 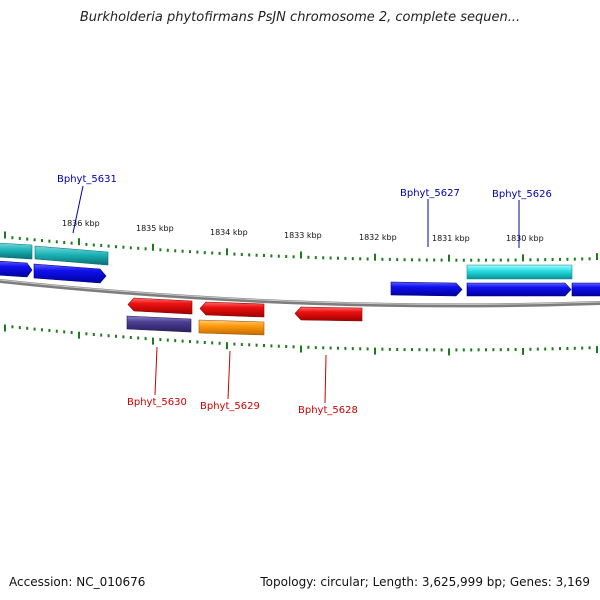 What do you see at coordinates (522, 194) in the screenshot?
I see `gene-label-bphyt-5626: Bphyt_5626` at bounding box center [522, 194].